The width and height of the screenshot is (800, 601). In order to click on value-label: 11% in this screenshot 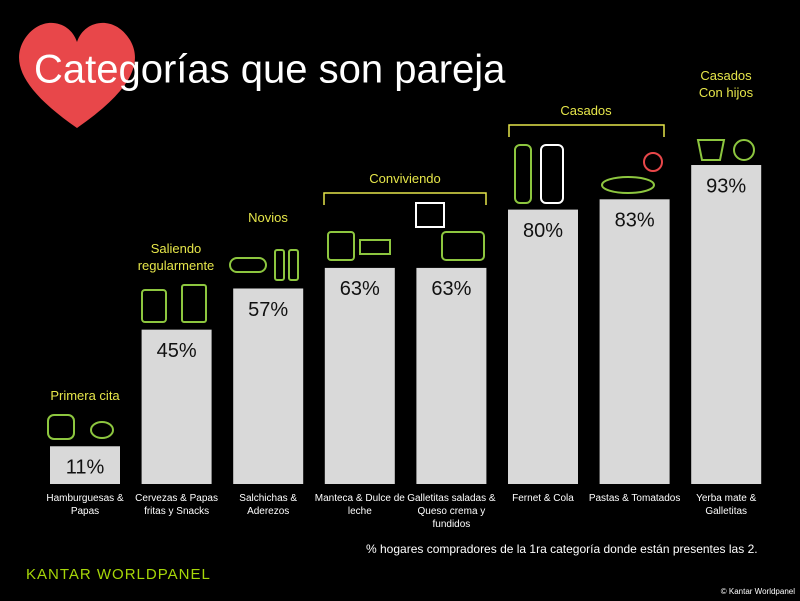, I will do `click(85, 468)`.